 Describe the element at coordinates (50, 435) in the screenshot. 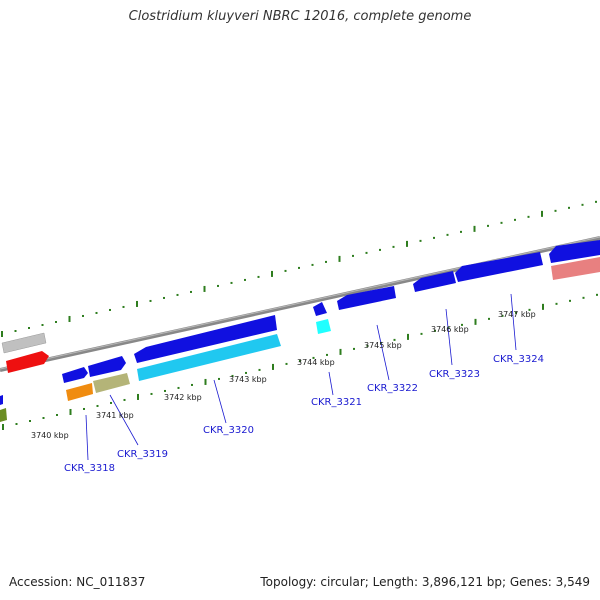

I see `scale-label: 3740 kbp` at that location.